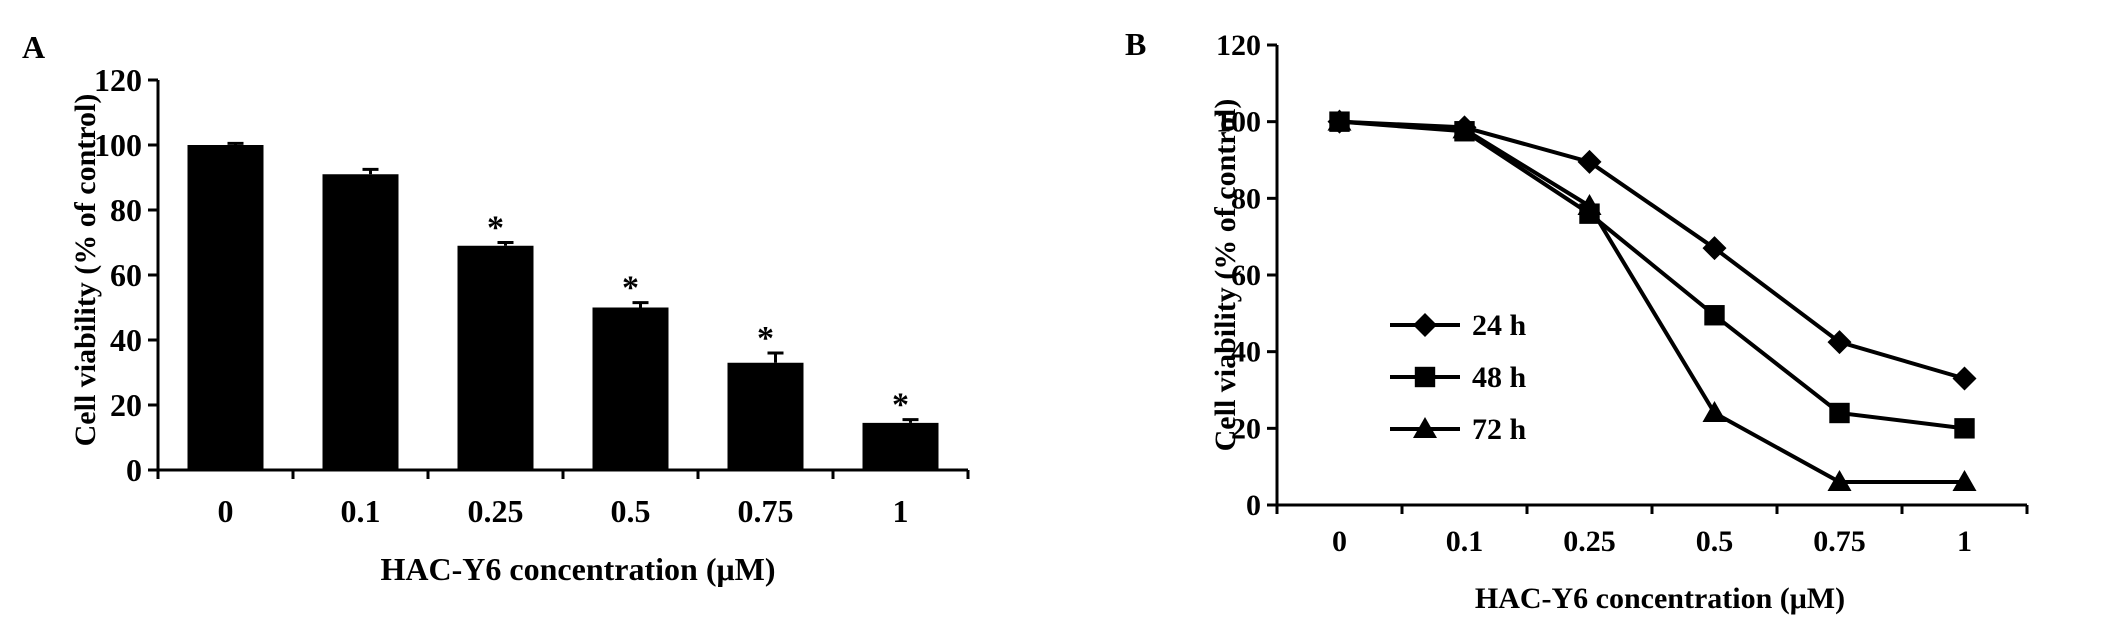 The height and width of the screenshot is (635, 2126). Describe the element at coordinates (1246, 428) in the screenshot. I see `panel-b-y-tick-label: 20` at that location.